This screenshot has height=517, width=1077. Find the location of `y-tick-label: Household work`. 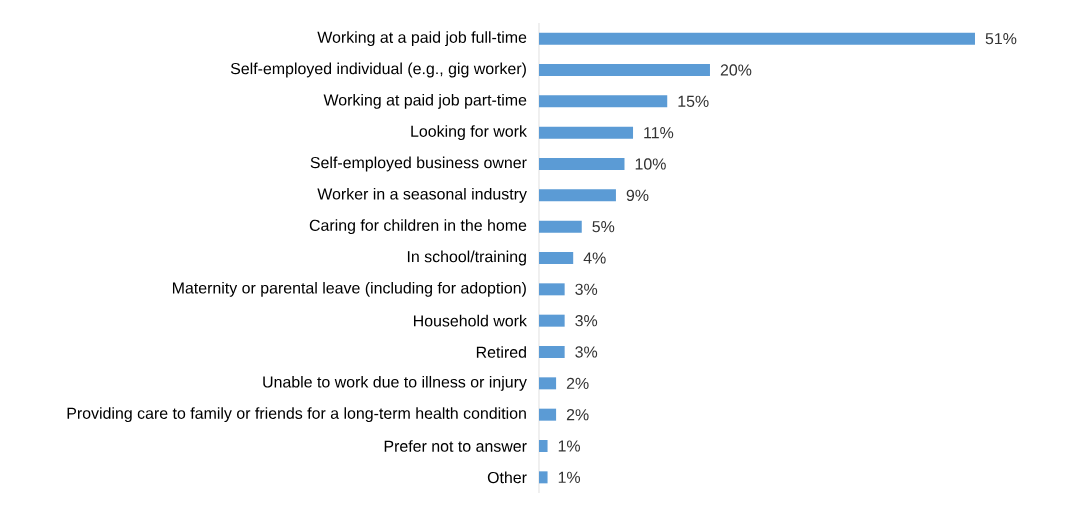

y-tick-label: Household work is located at coordinates (470, 320).